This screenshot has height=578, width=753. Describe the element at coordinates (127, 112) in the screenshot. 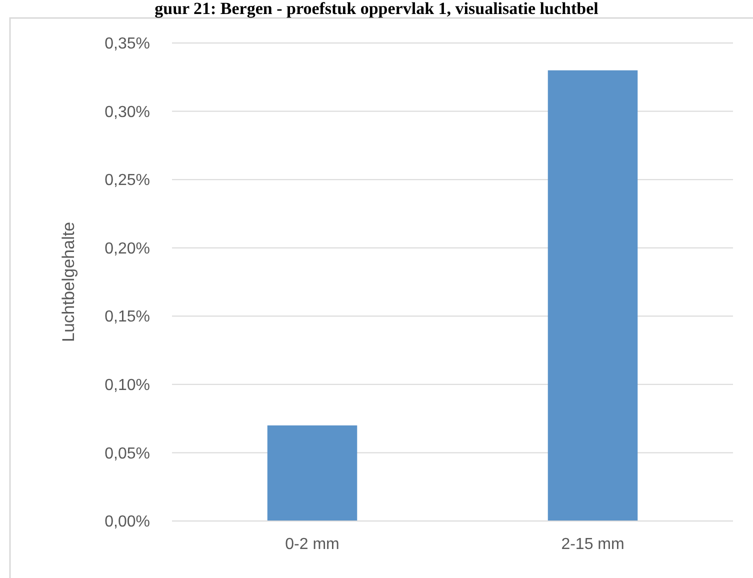

I see `y-tick-label: 0,30%` at that location.